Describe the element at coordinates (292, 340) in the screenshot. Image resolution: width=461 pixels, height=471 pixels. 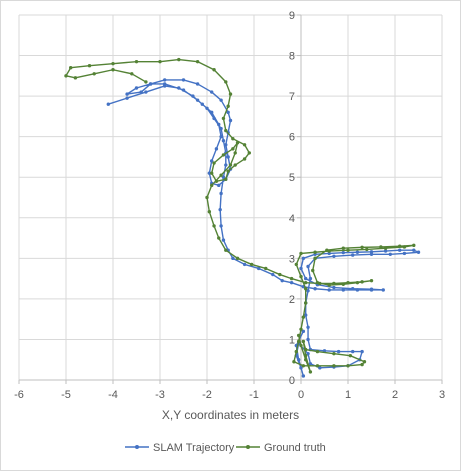
I see `y-tick-label: 1` at that location.